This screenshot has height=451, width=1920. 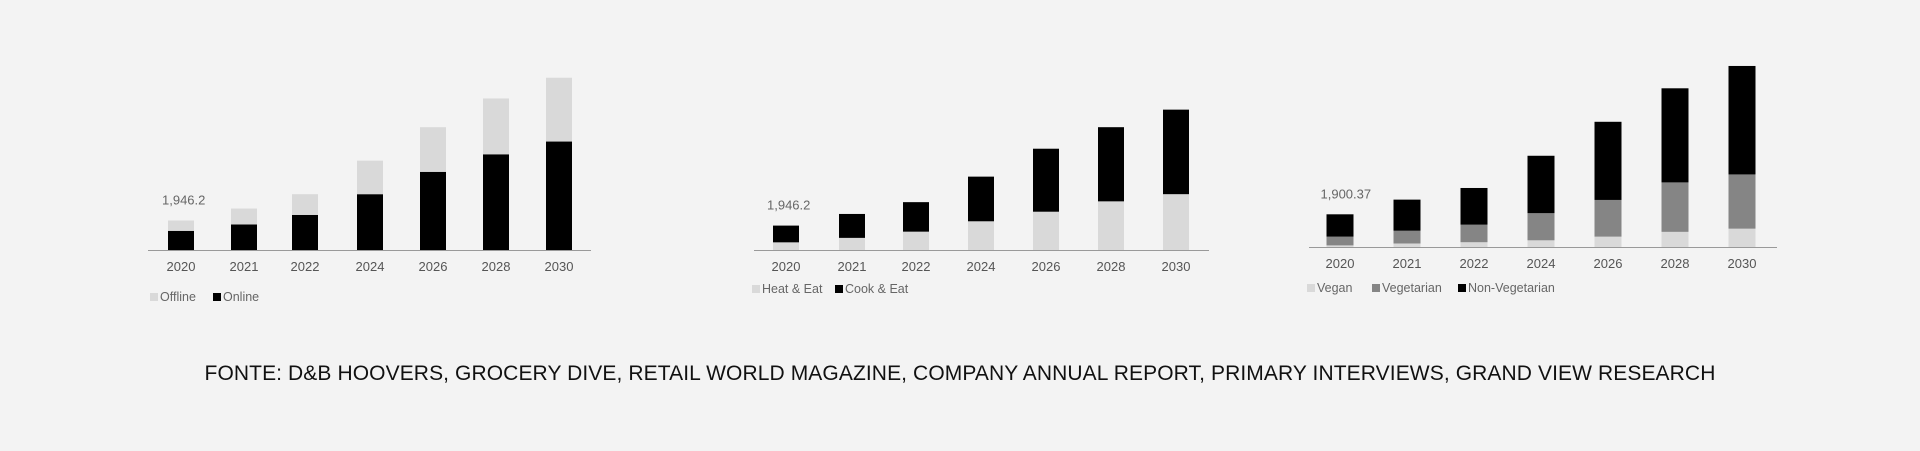 I want to click on bar-offline-2021, so click(x=244, y=216).